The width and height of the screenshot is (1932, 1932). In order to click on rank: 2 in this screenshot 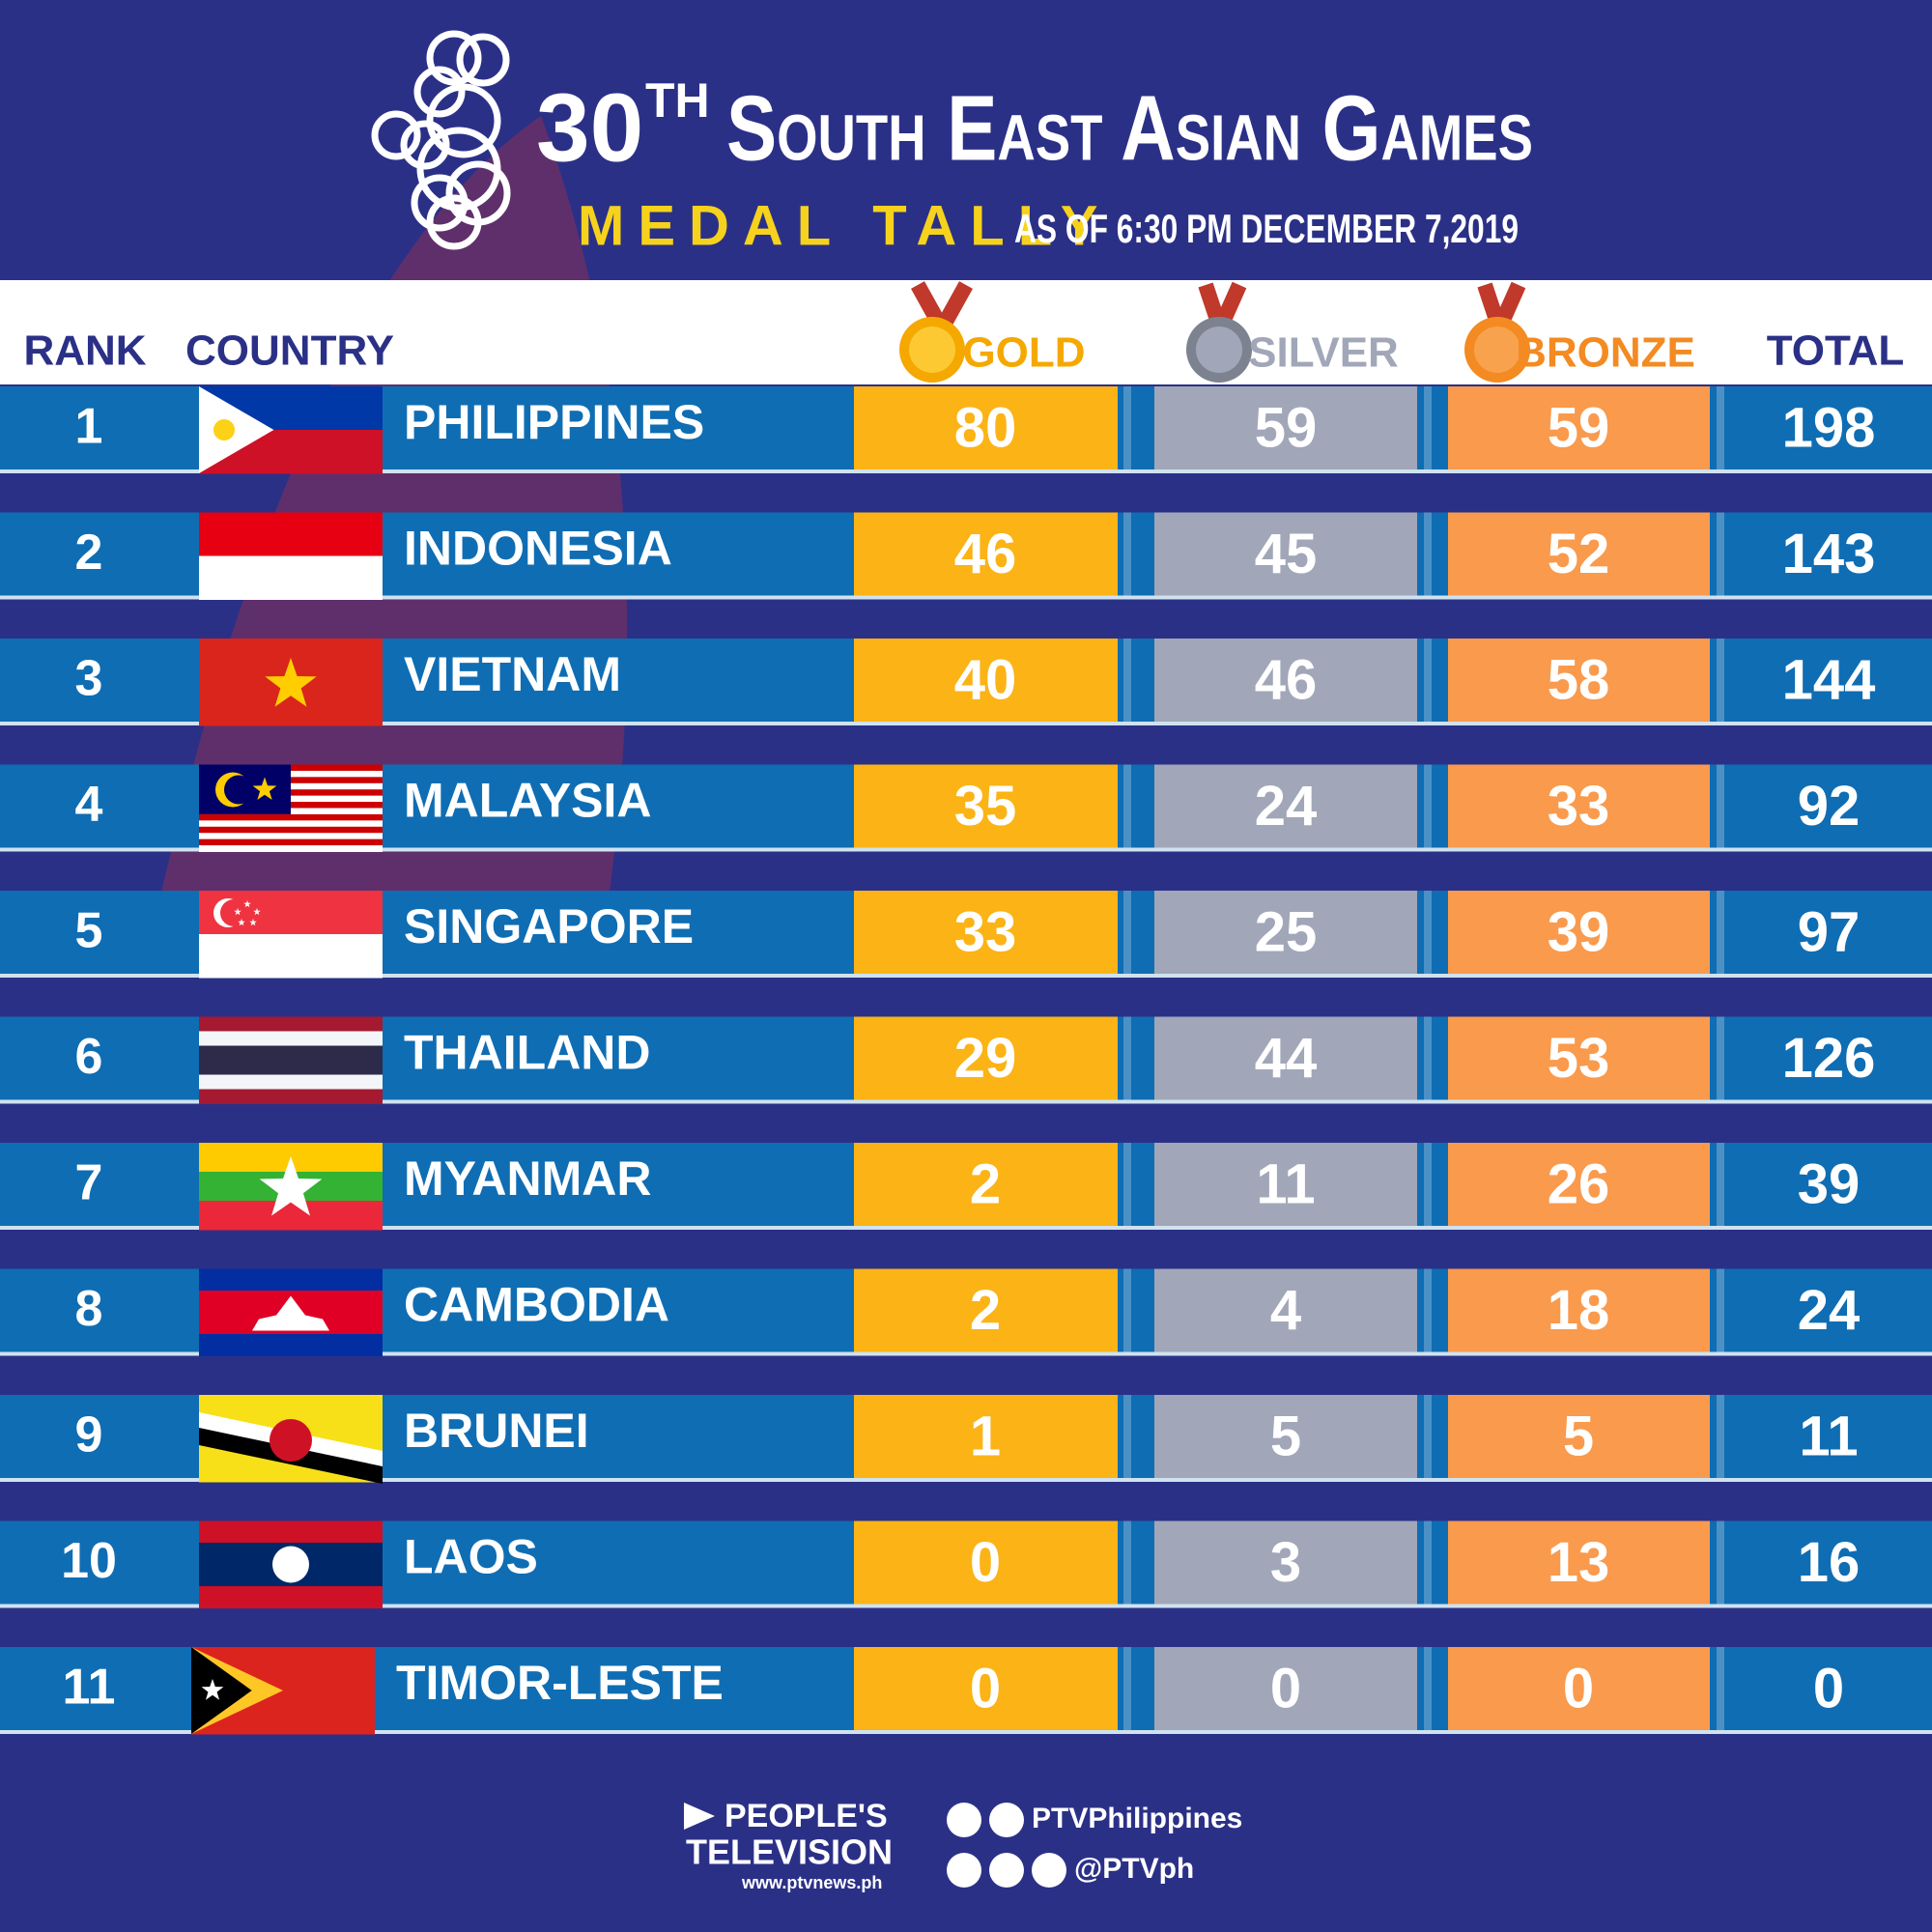, I will do `click(89, 553)`.